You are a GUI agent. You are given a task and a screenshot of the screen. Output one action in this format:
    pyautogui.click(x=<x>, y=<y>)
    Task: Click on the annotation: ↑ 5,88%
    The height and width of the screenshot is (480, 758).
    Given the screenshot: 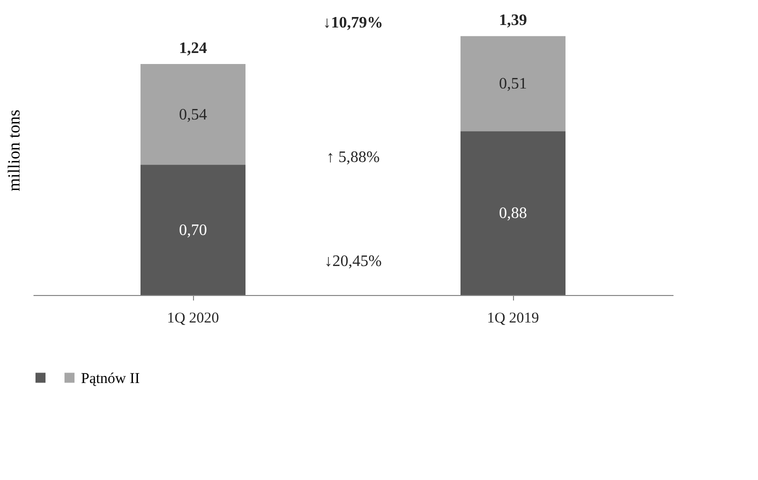 What is the action you would take?
    pyautogui.click(x=353, y=157)
    